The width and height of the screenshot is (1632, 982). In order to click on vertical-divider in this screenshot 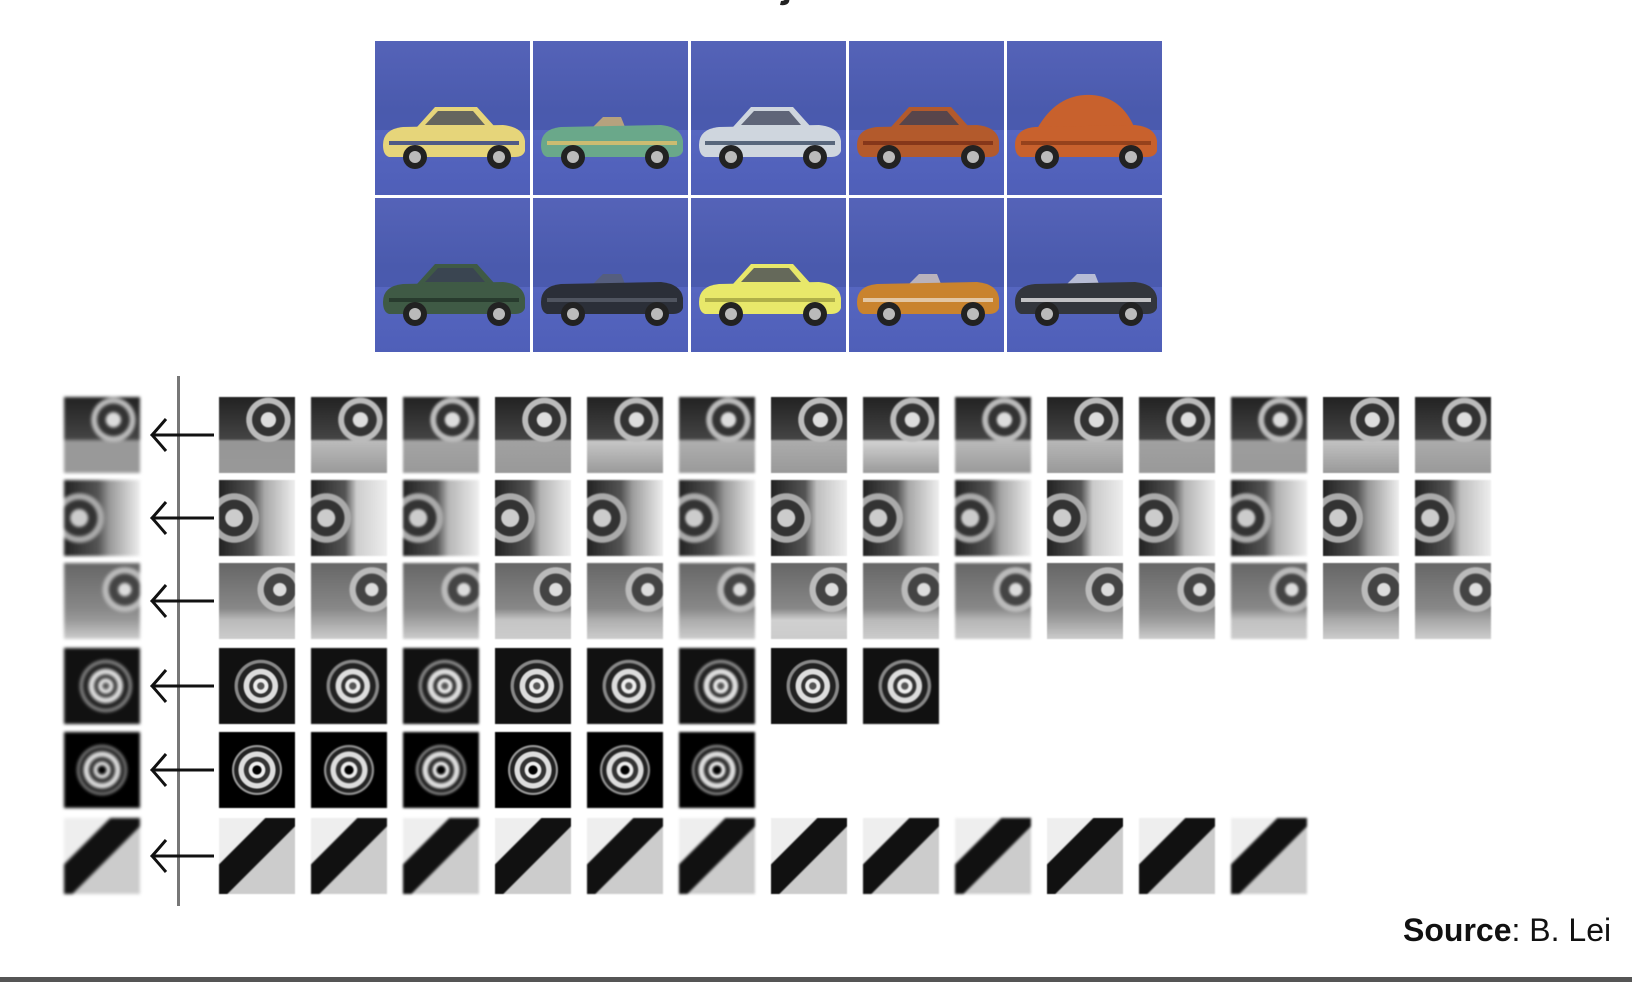, I will do `click(178, 641)`.